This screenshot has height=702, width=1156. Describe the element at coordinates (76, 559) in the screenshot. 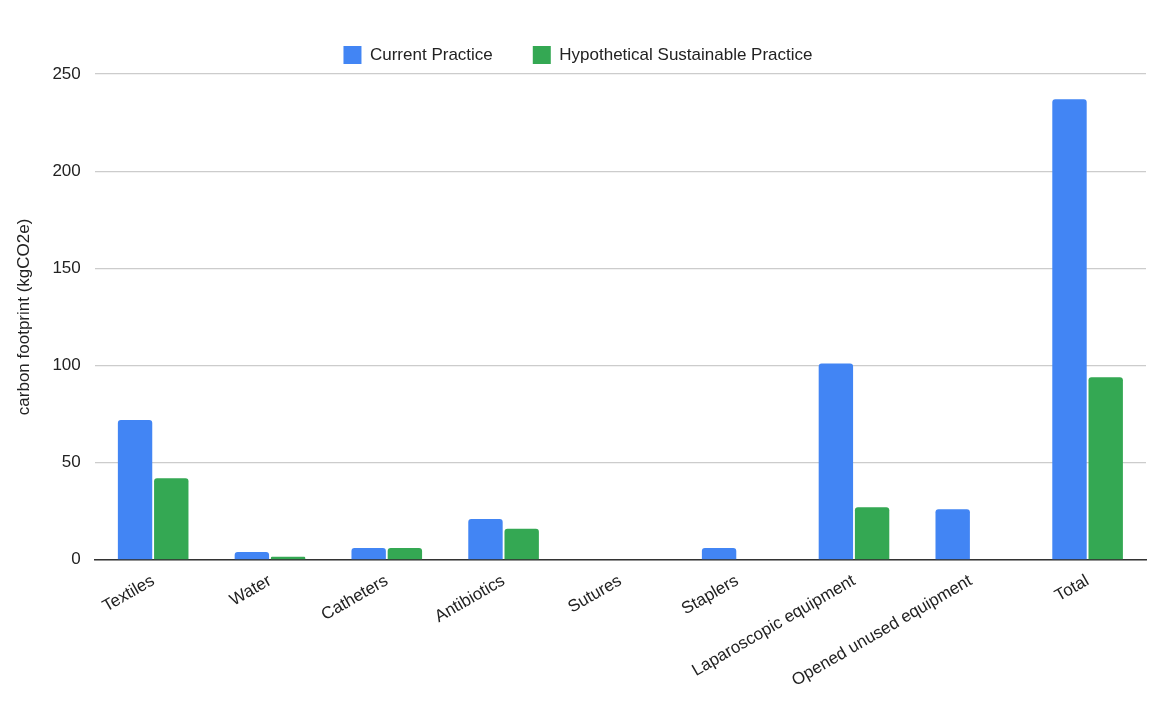

I see `y-tick-label: 0` at that location.